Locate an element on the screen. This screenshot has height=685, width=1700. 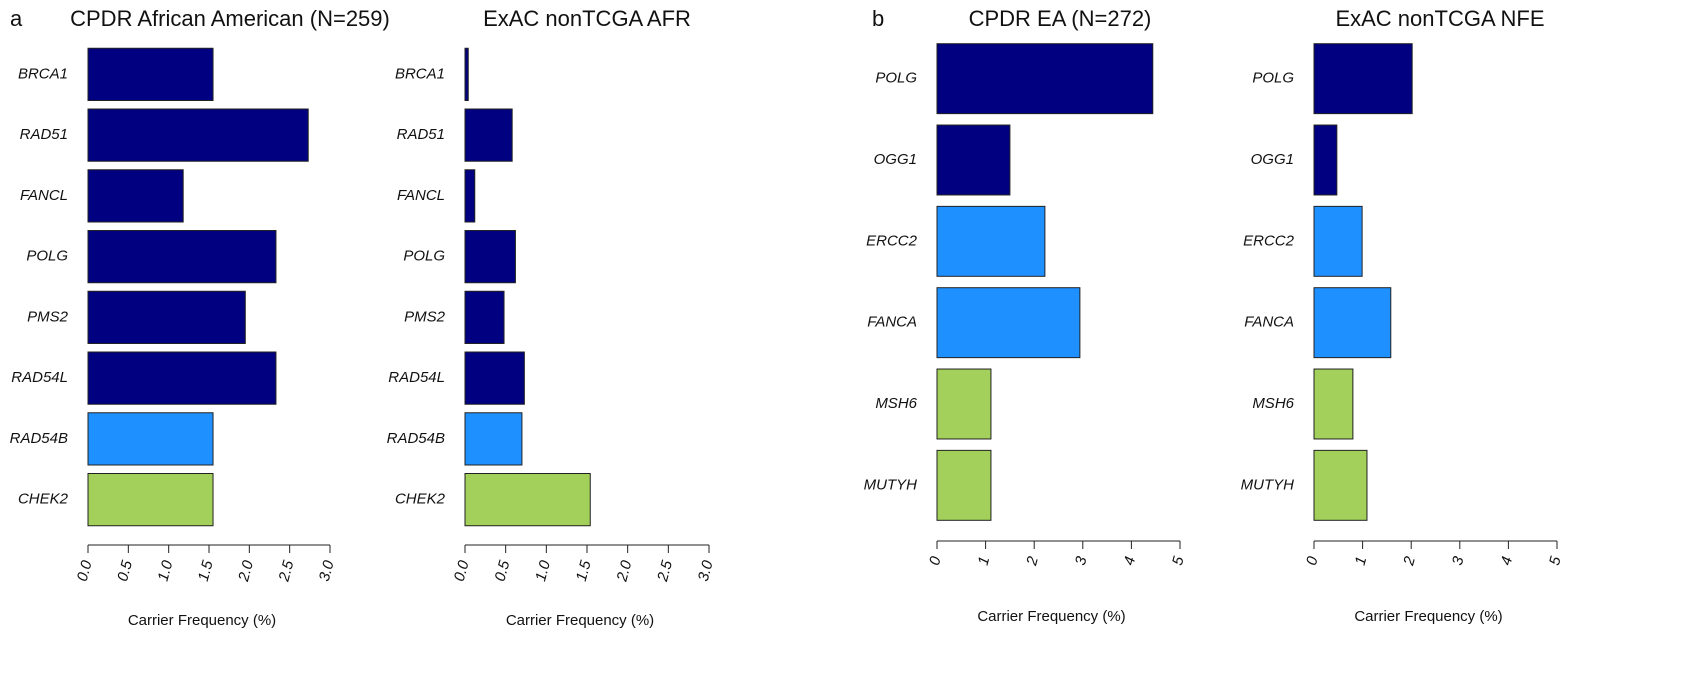
chart-title: ExAC nonTCGA AFR is located at coordinates (587, 18).